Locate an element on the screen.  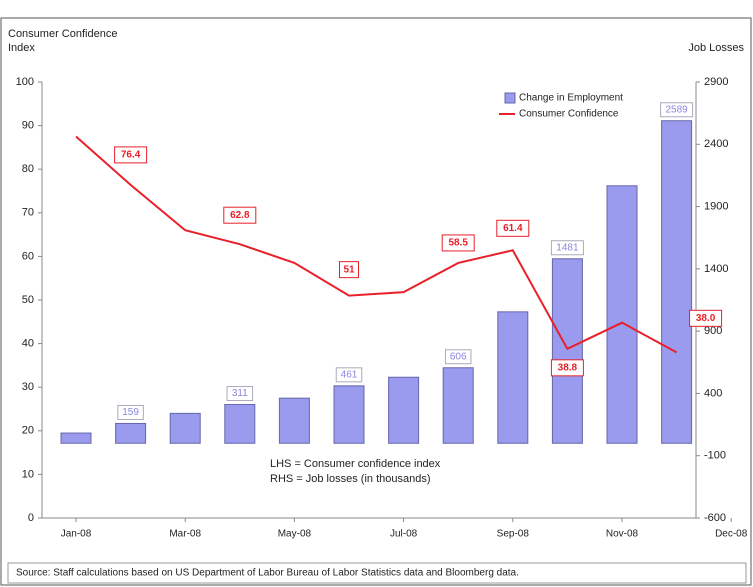
y2-tick-label: 900 is located at coordinates (713, 331).